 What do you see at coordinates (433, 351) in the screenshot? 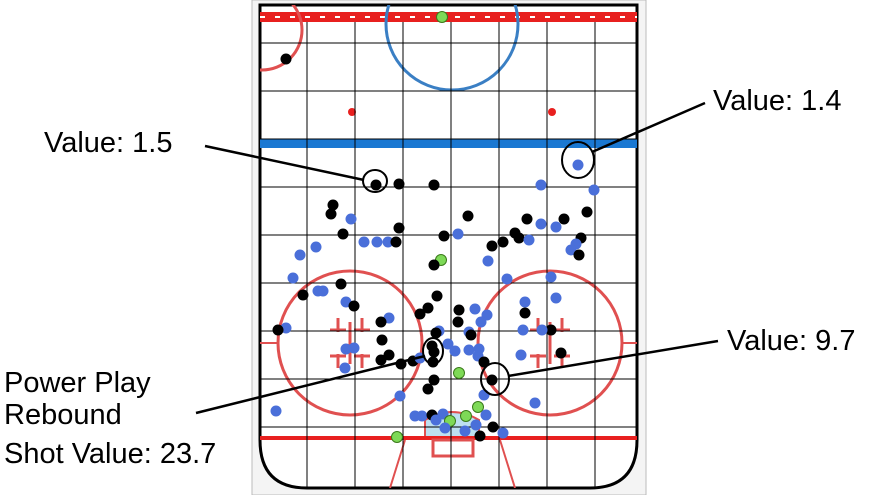
I see `highlight-circle-a4` at bounding box center [433, 351].